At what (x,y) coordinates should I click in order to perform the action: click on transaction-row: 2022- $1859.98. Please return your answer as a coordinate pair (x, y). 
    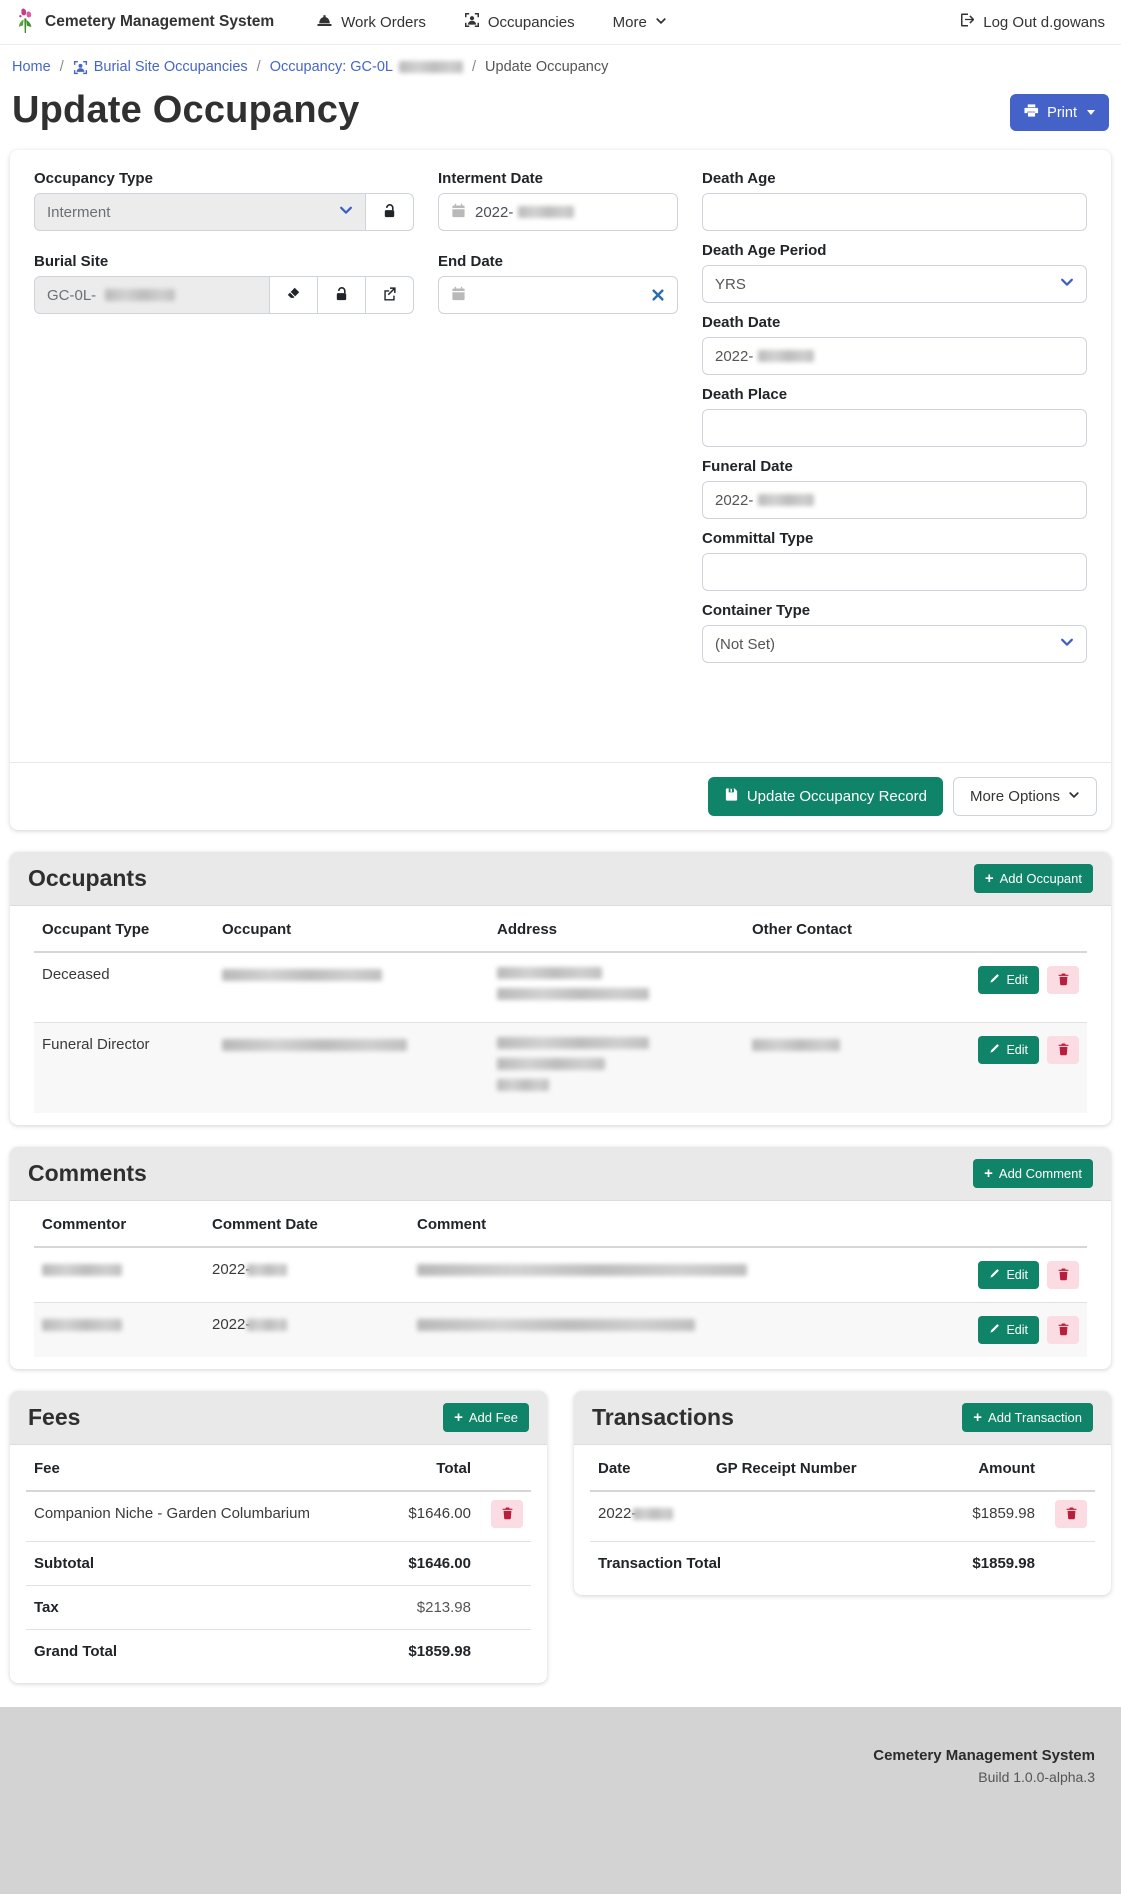
    Looking at the image, I should click on (842, 1516).